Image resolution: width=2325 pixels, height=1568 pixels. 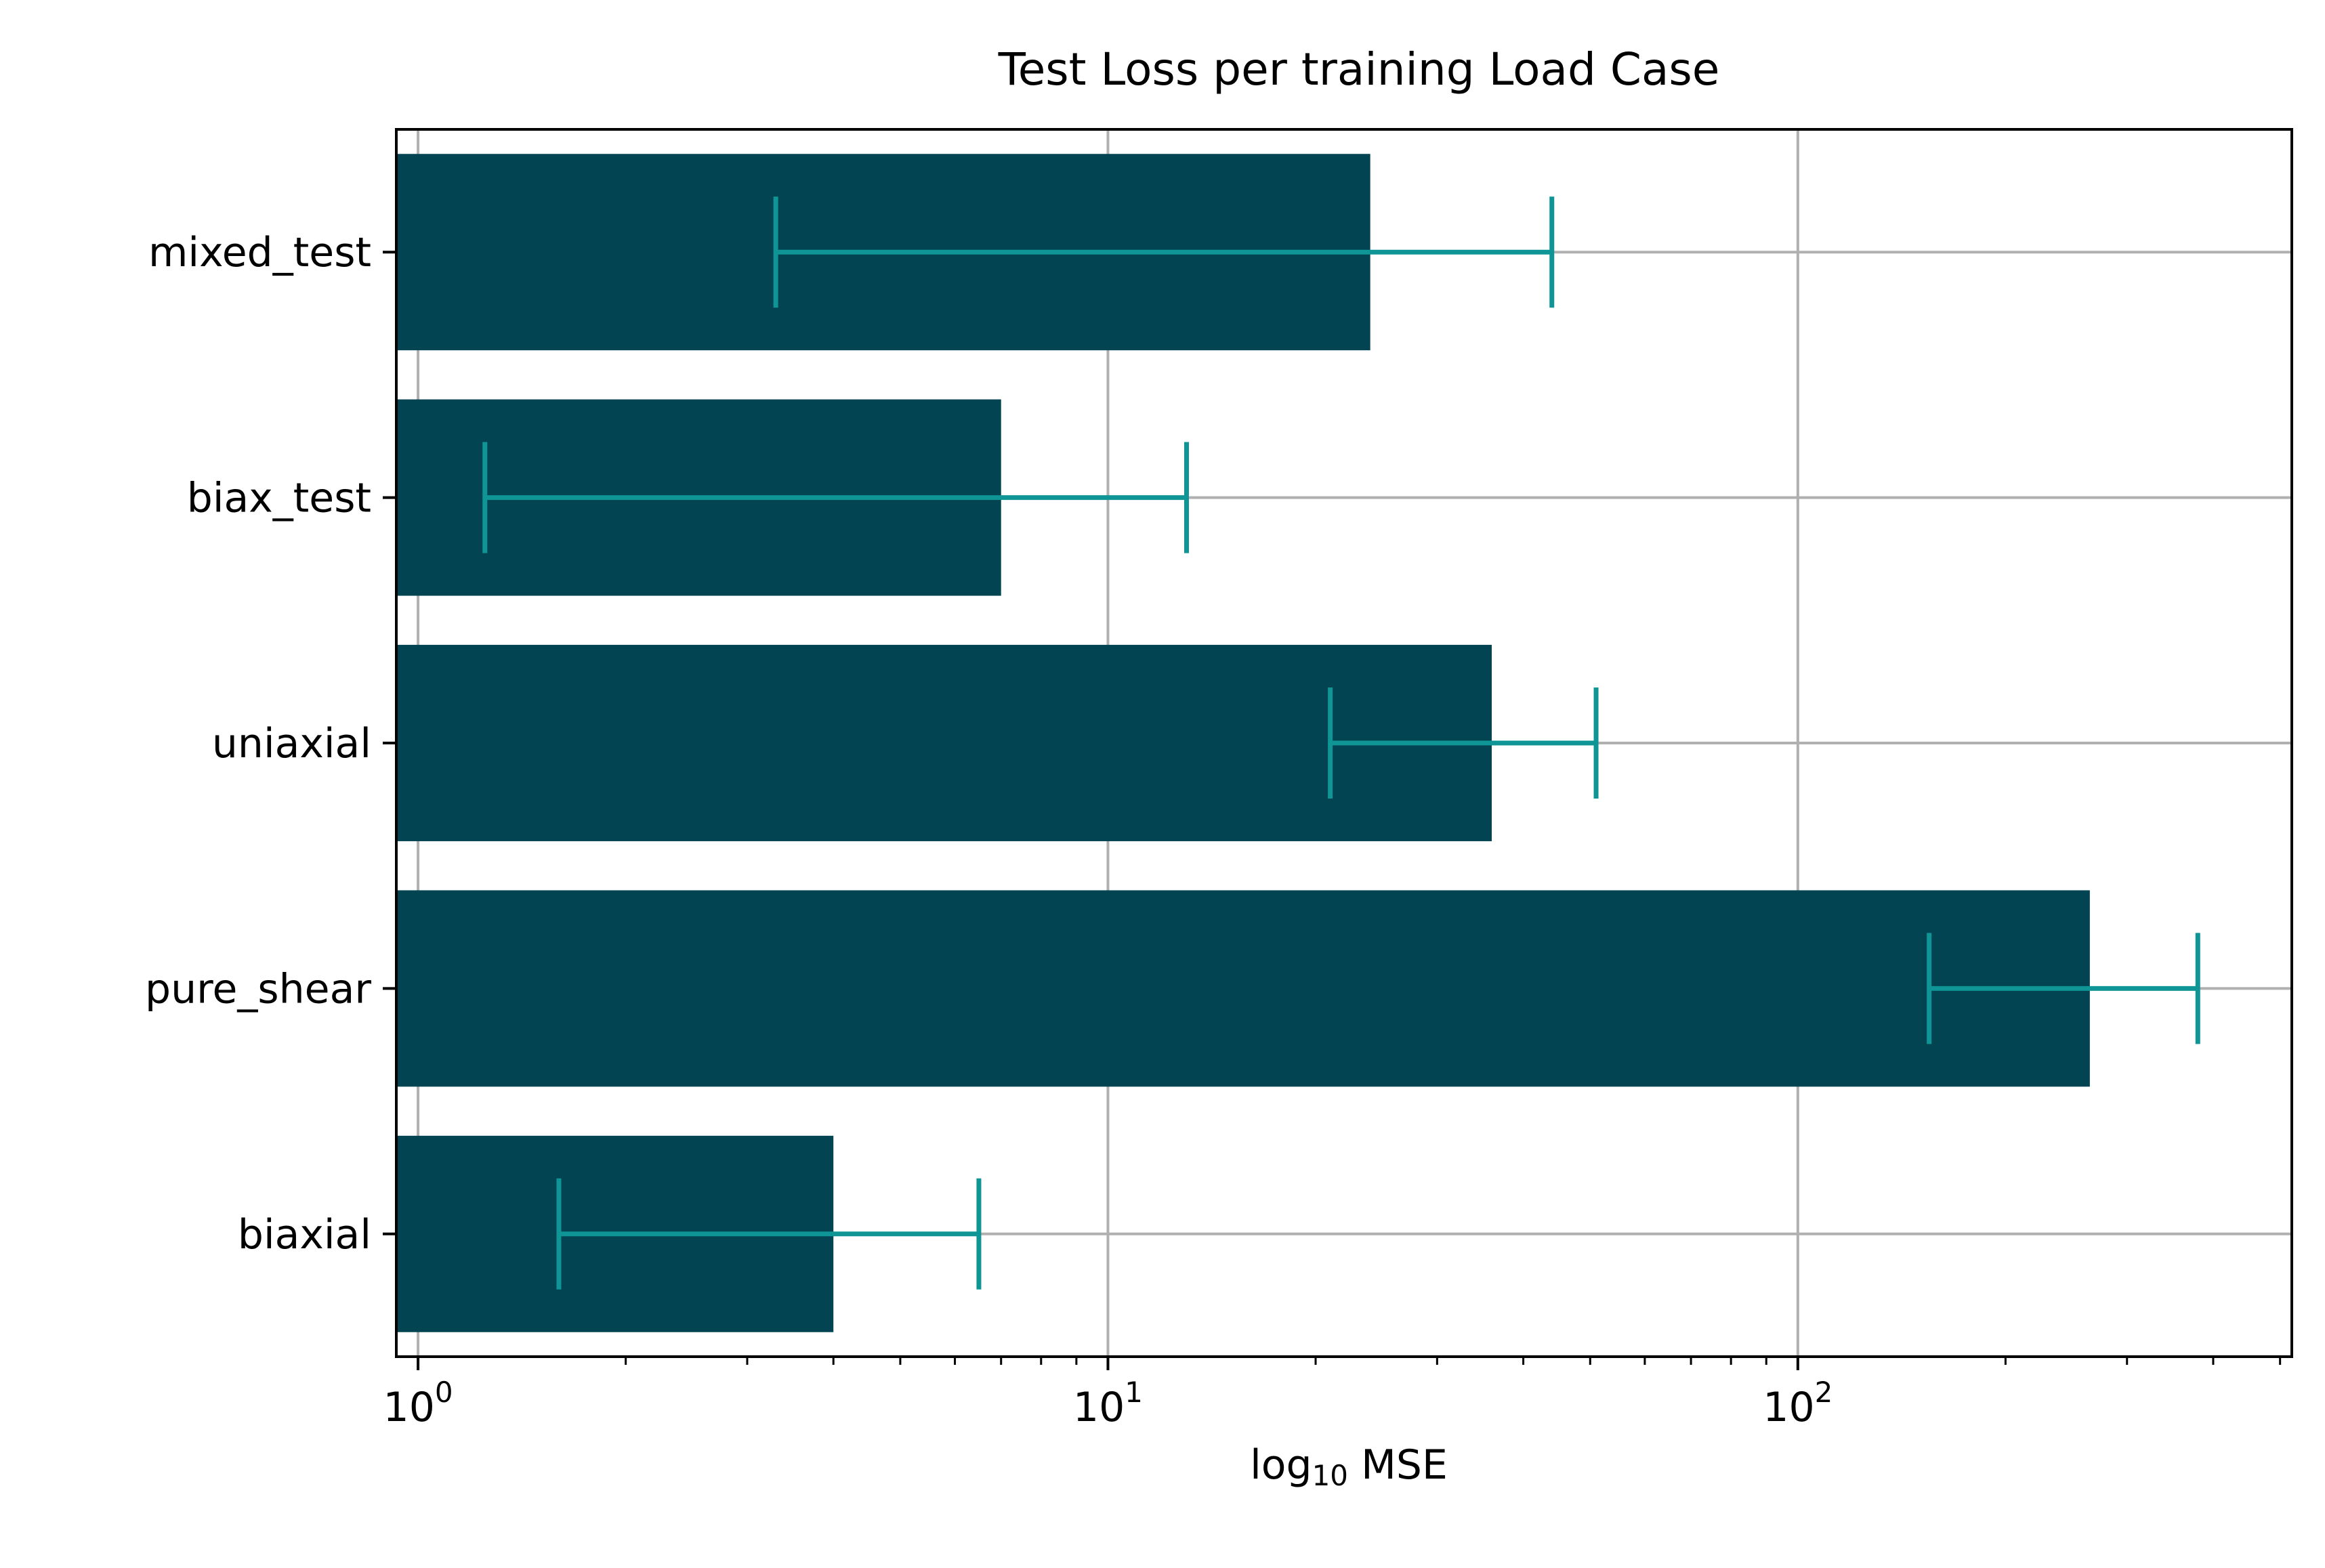 I want to click on y-tick-label: biaxial, so click(x=304, y=1234).